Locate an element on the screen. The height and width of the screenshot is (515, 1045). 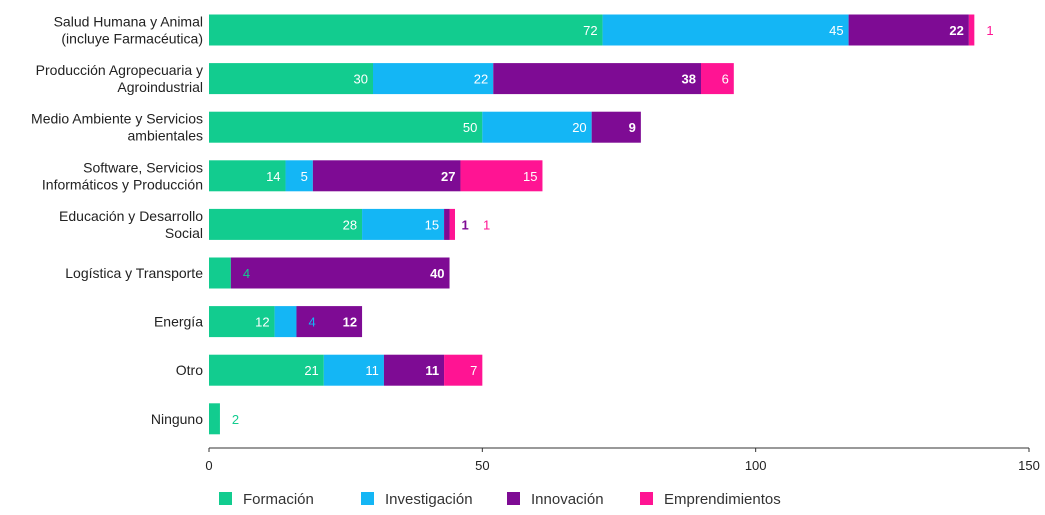
category-label: Informáticos y Producción is located at coordinates (122, 184).